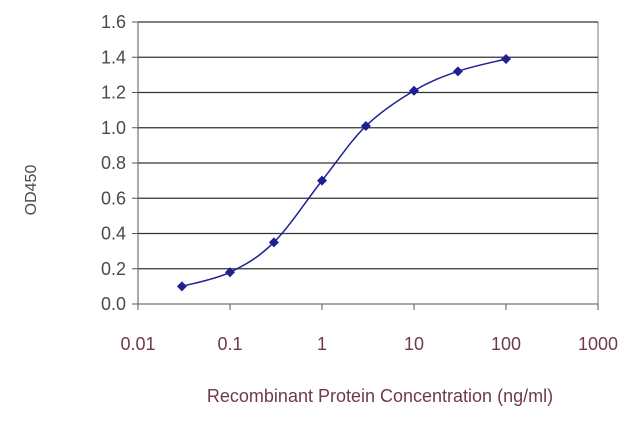  Describe the element at coordinates (137, 344) in the screenshot. I see `x-tick-label: 0.01` at that location.